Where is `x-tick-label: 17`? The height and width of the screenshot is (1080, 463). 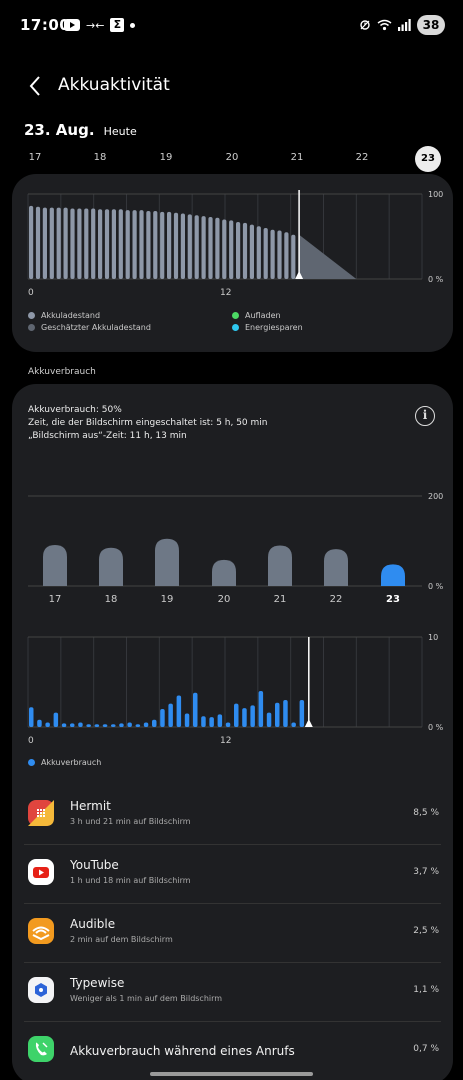 x-tick-label: 17 is located at coordinates (55, 599).